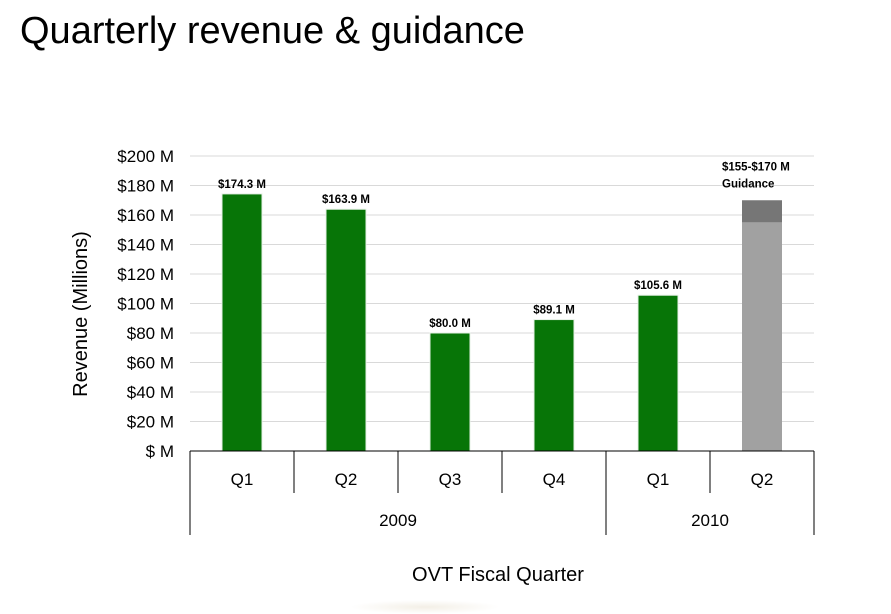 The width and height of the screenshot is (891, 614). What do you see at coordinates (150, 333) in the screenshot?
I see `y-tick-label: $80 M` at bounding box center [150, 333].